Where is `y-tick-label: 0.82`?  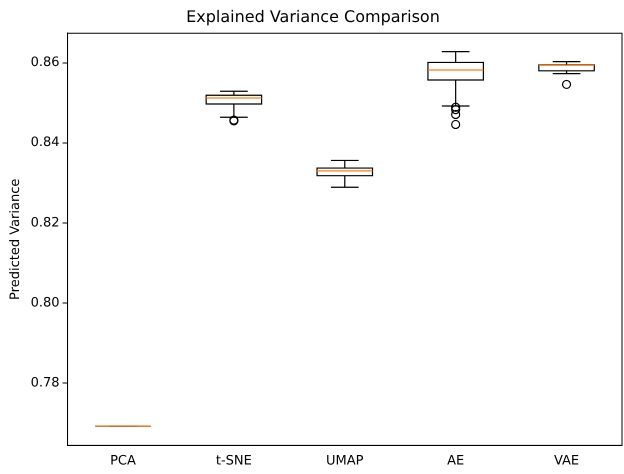 y-tick-label: 0.82 is located at coordinates (45, 222).